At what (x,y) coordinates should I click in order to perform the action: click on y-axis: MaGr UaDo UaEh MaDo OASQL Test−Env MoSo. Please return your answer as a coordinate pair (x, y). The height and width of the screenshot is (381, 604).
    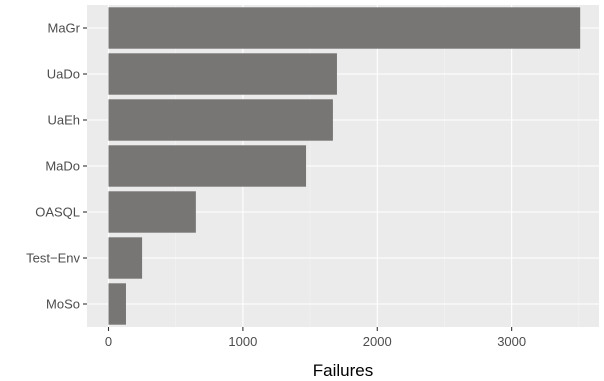
    Looking at the image, I should click on (56, 166).